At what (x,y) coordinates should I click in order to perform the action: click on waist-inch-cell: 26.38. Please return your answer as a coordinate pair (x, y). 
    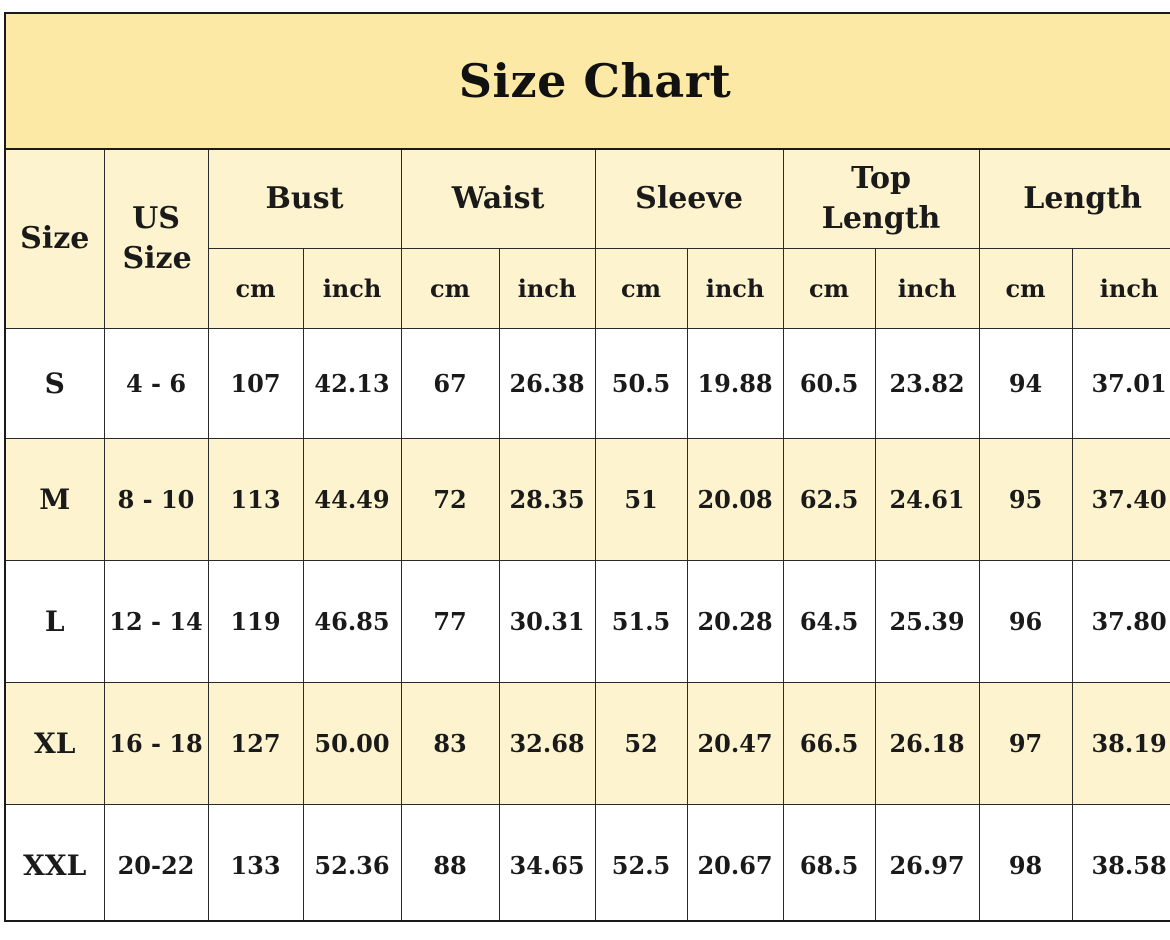
    Looking at the image, I should click on (547, 383).